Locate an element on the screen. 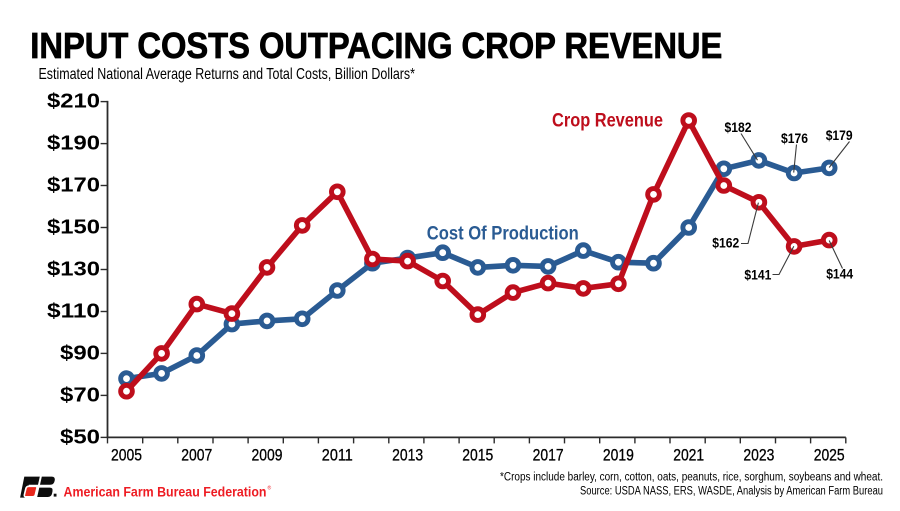 The height and width of the screenshot is (511, 900). svg-text: 2015 is located at coordinates (477, 455).